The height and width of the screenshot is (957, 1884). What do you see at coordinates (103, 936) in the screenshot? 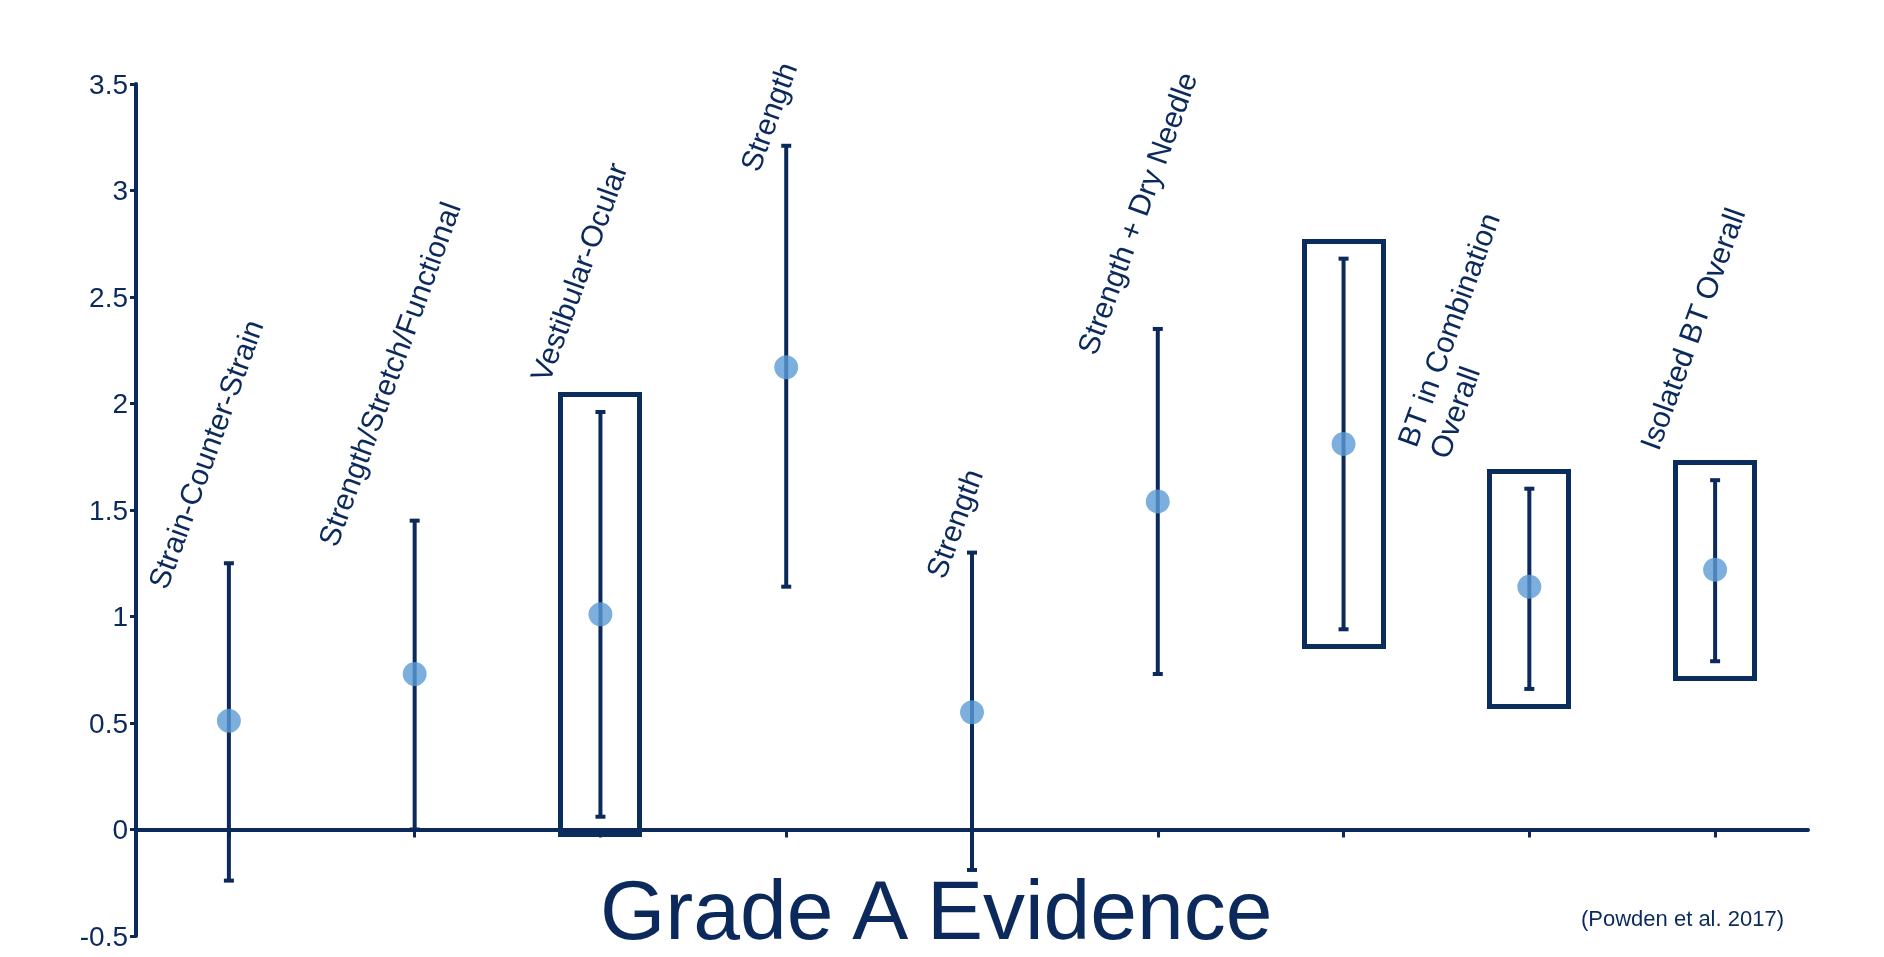
I see `y-tick-label: -0.5` at bounding box center [103, 936].